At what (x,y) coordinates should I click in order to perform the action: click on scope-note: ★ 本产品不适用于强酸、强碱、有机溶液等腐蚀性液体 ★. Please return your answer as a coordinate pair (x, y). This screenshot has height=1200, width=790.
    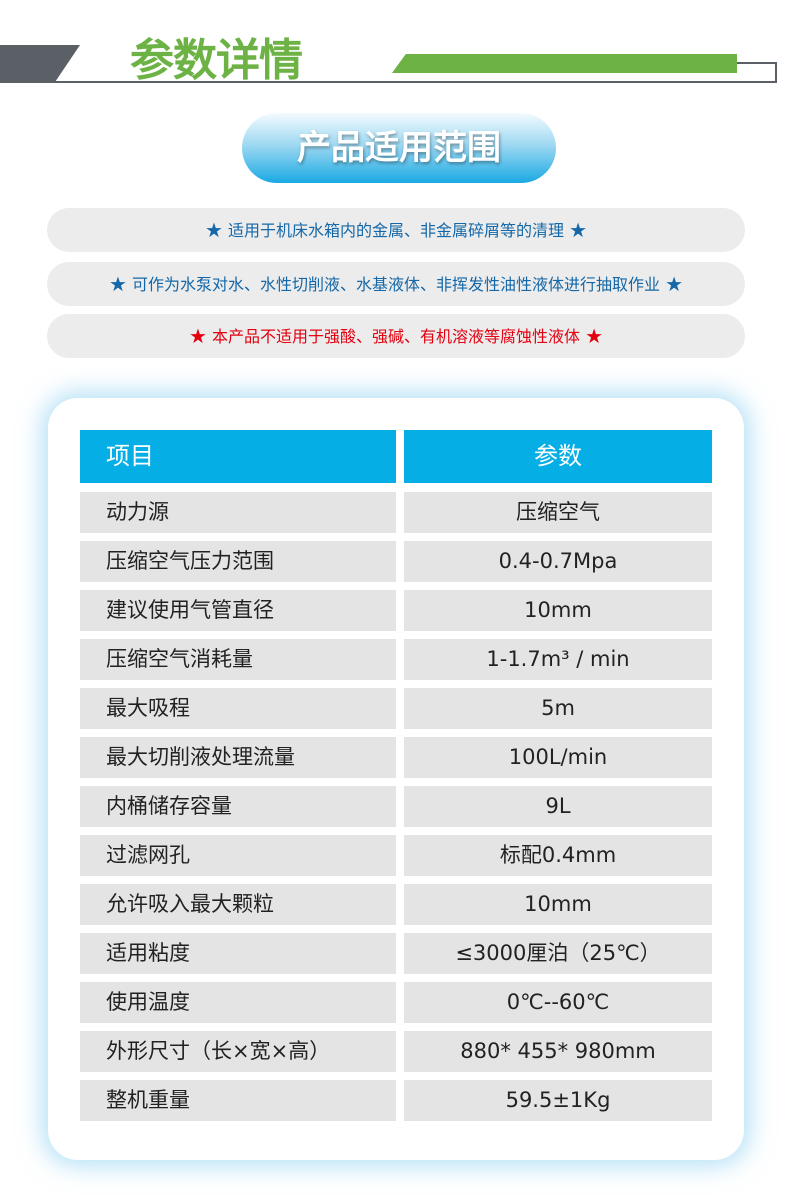
    Looking at the image, I should click on (396, 336).